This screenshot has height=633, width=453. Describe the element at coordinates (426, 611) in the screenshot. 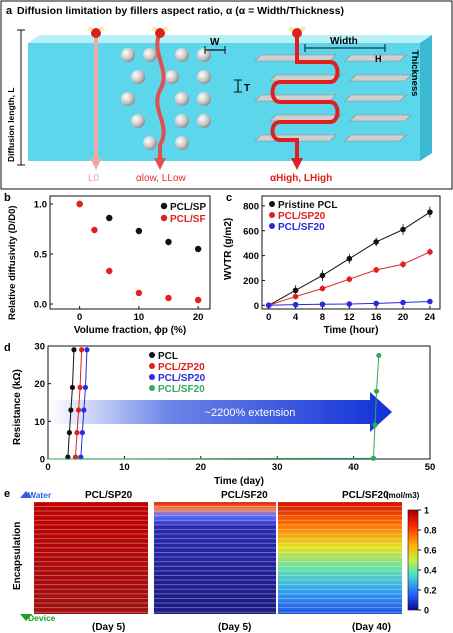

I see `cbar-tick-label-5: 0` at that location.